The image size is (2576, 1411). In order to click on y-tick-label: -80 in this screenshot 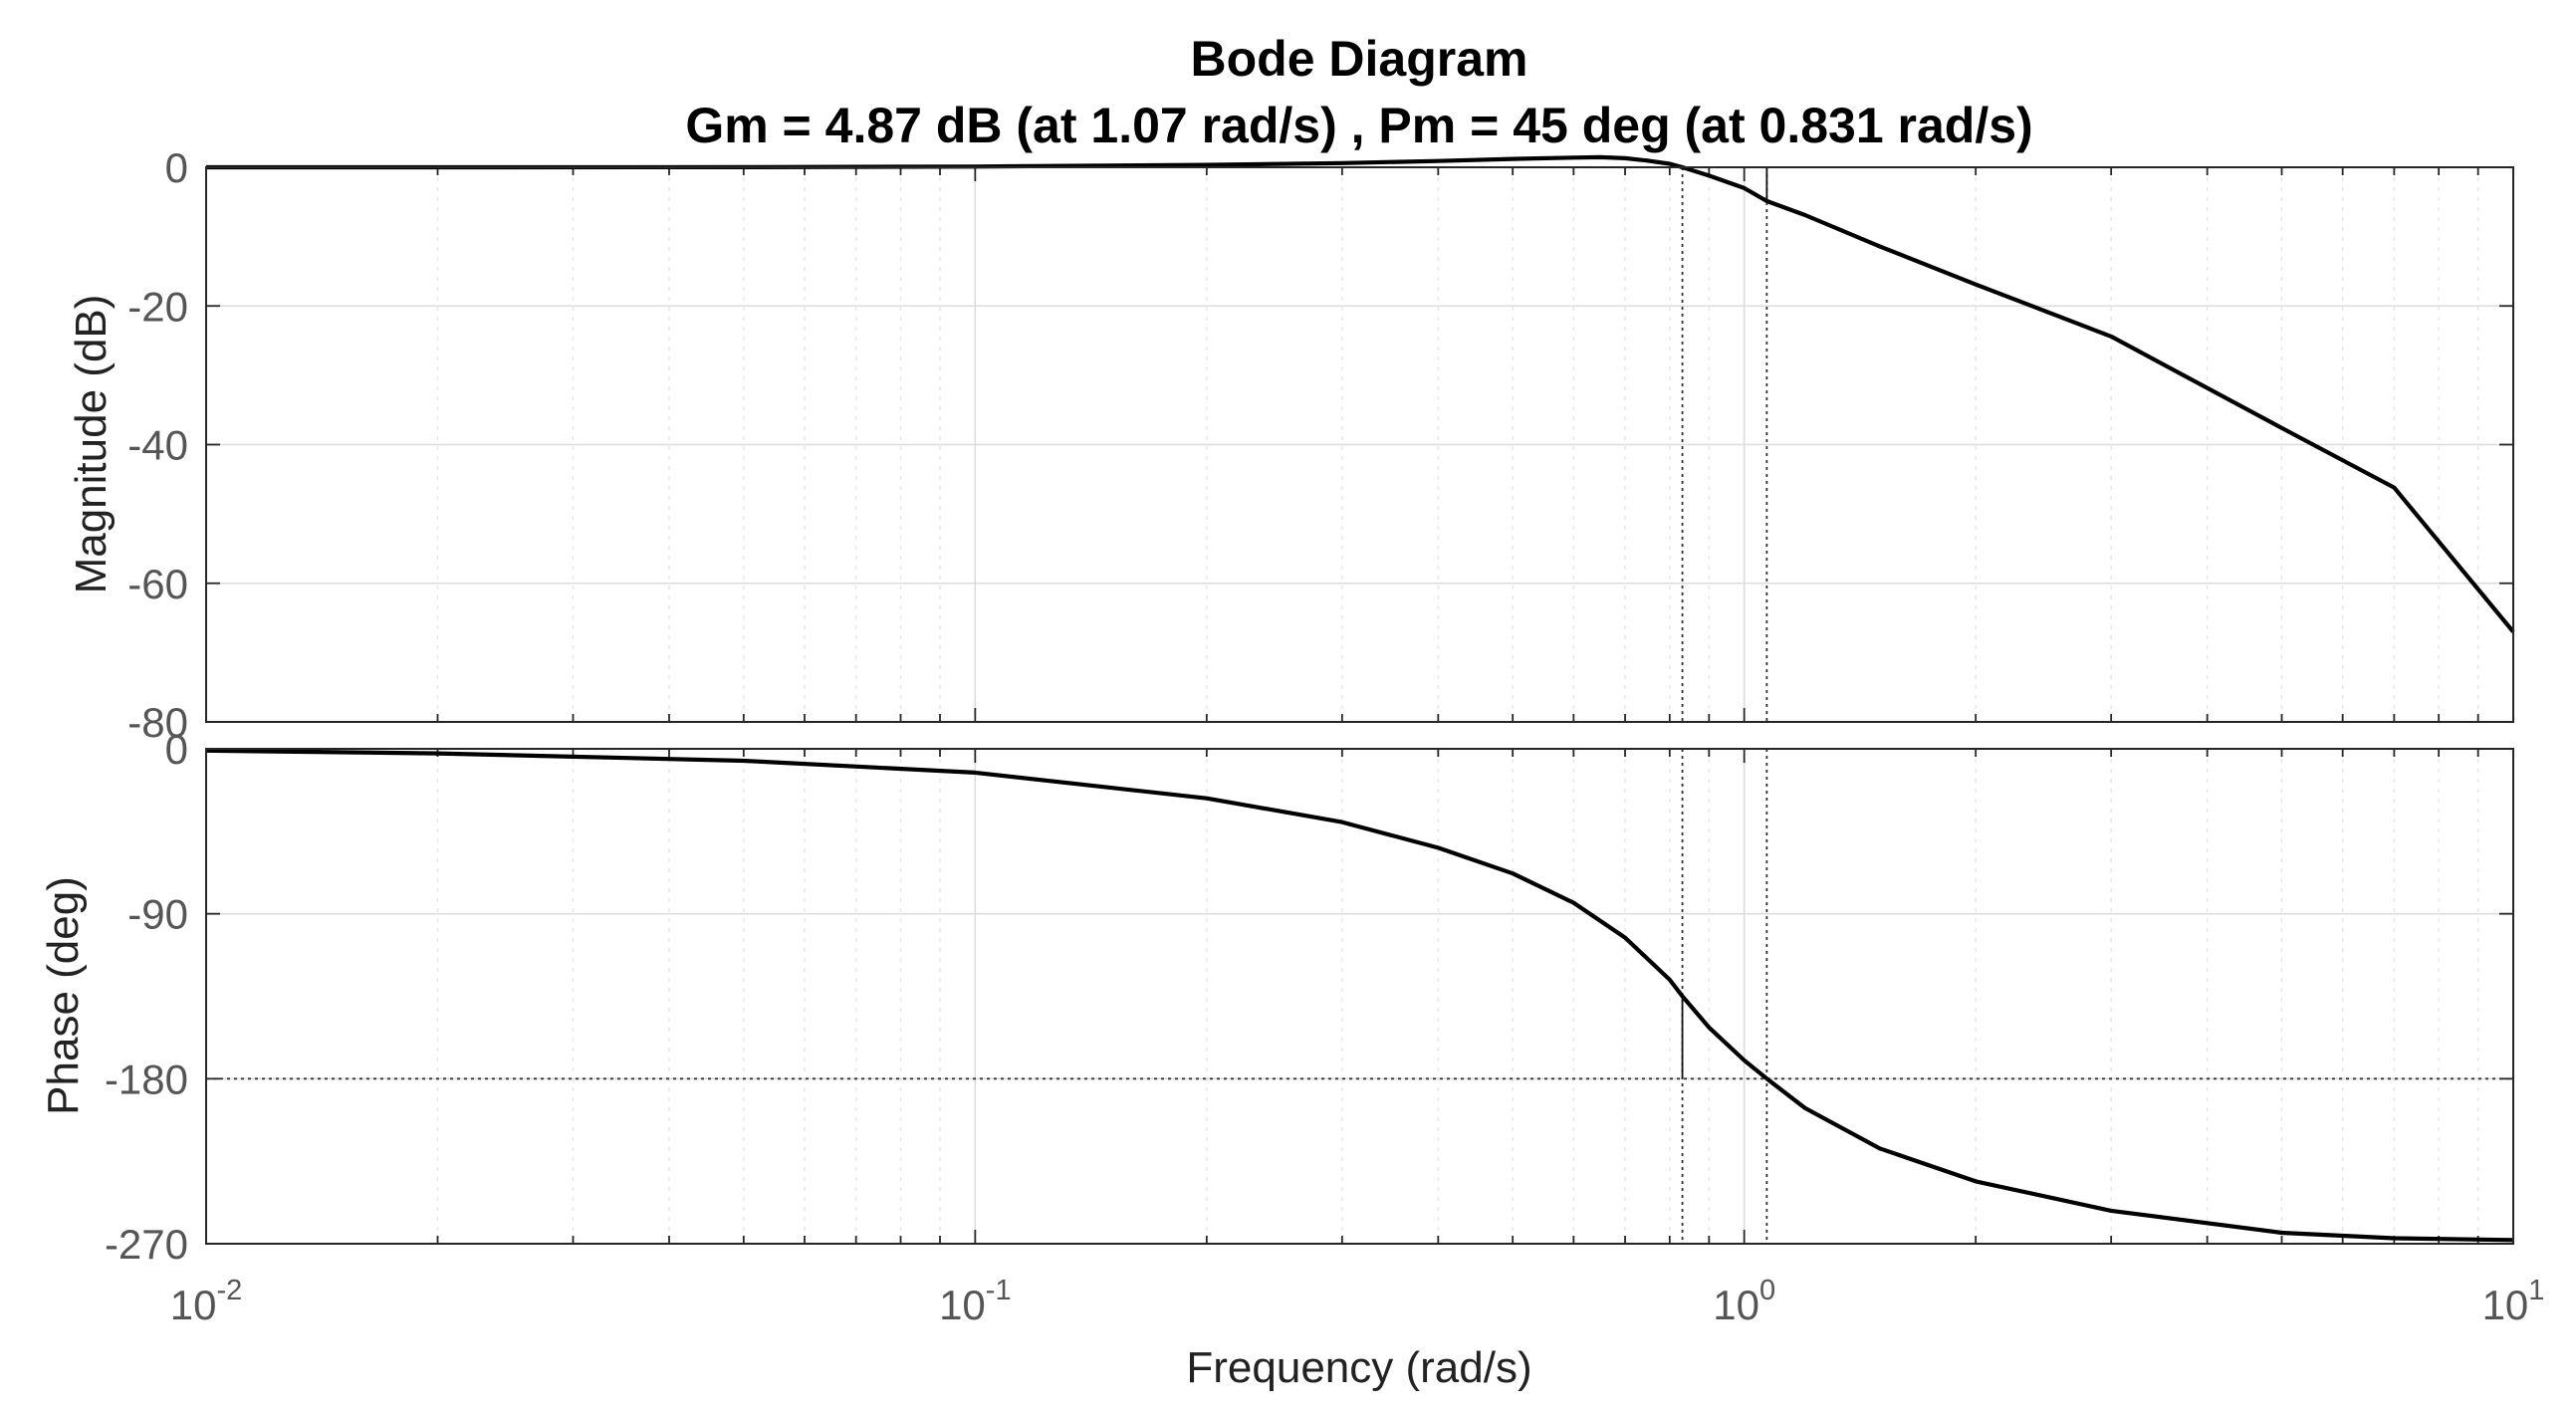, I will do `click(157, 722)`.